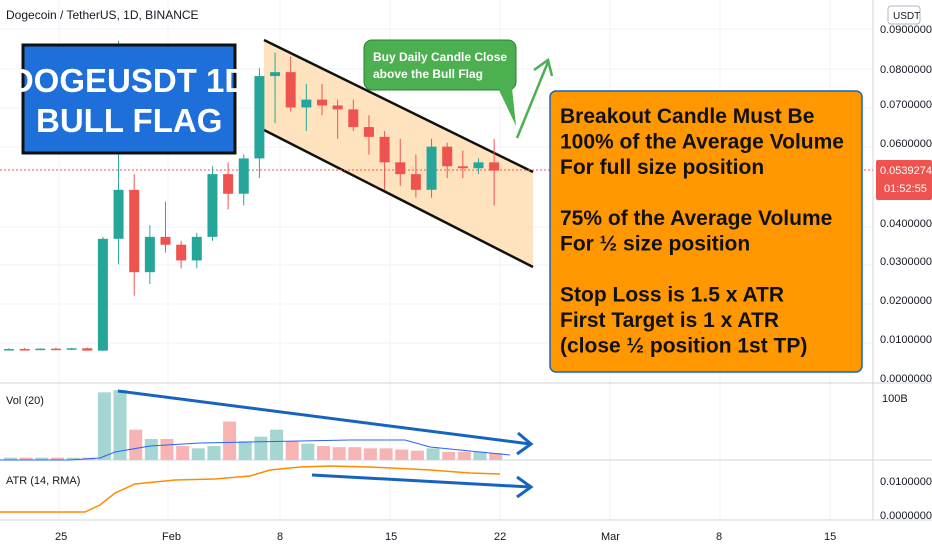  I want to click on volume-series, so click(253, 425).